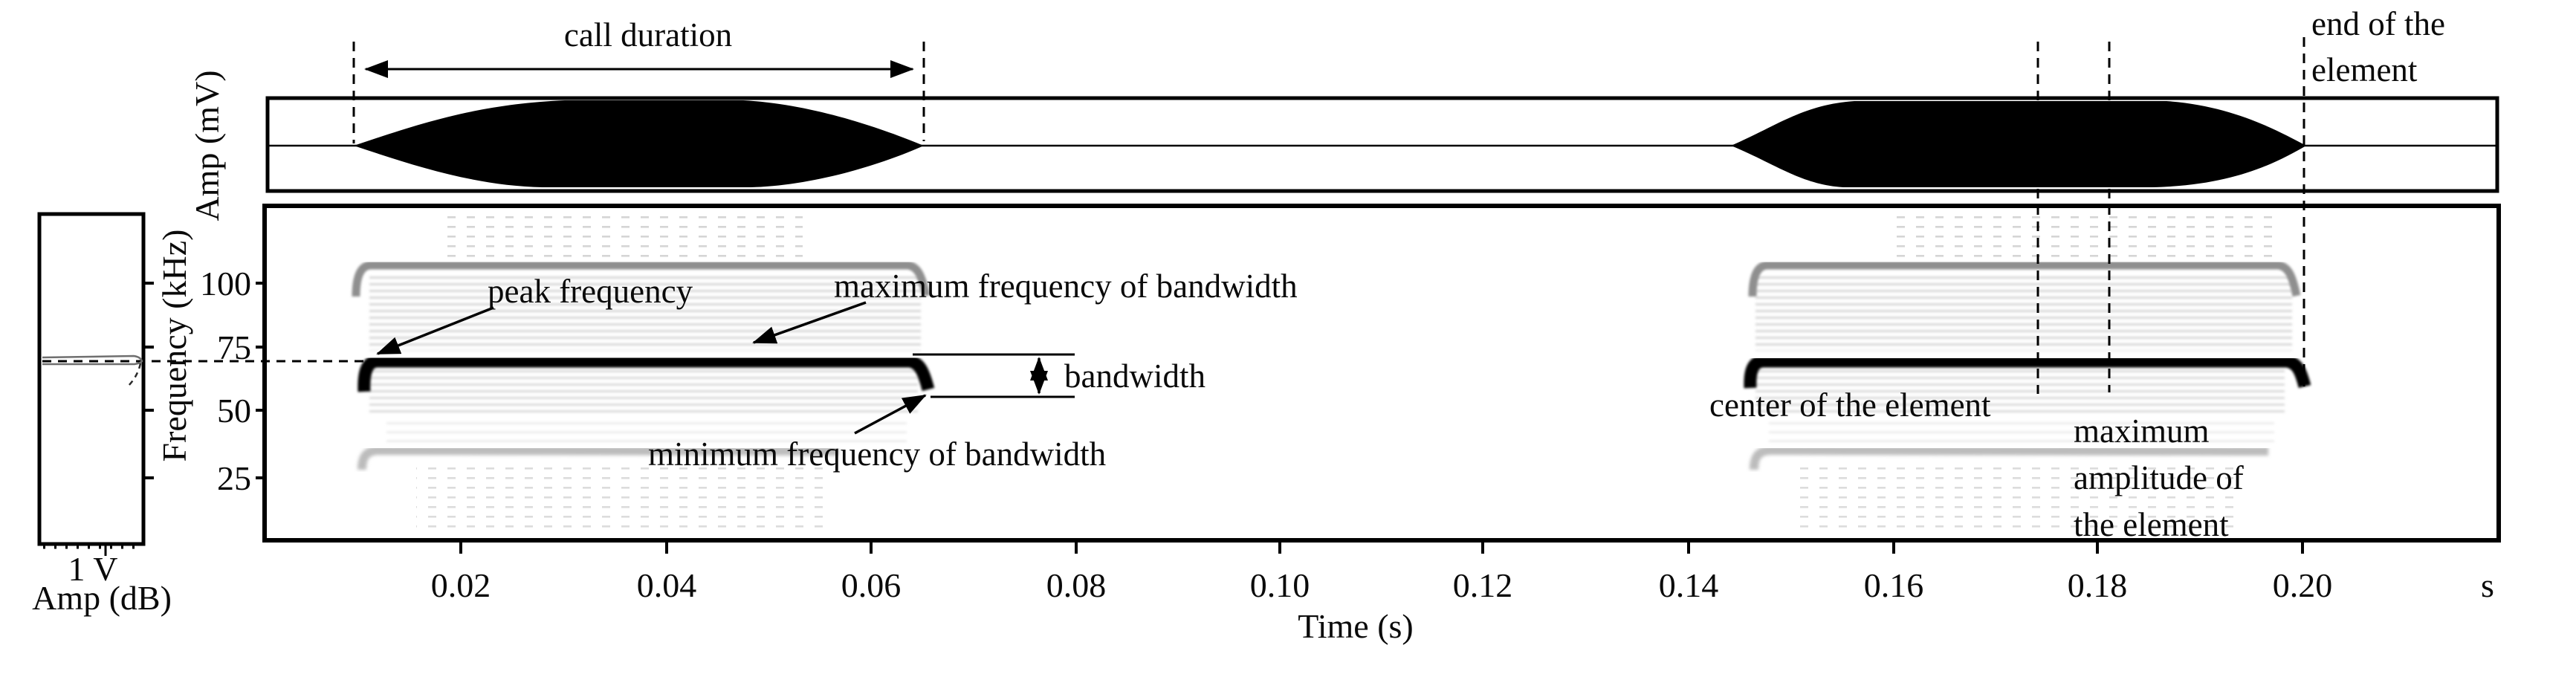 Image resolution: width=2576 pixels, height=680 pixels. What do you see at coordinates (2365, 70) in the screenshot?
I see `end-of-element-label-line2: element` at bounding box center [2365, 70].